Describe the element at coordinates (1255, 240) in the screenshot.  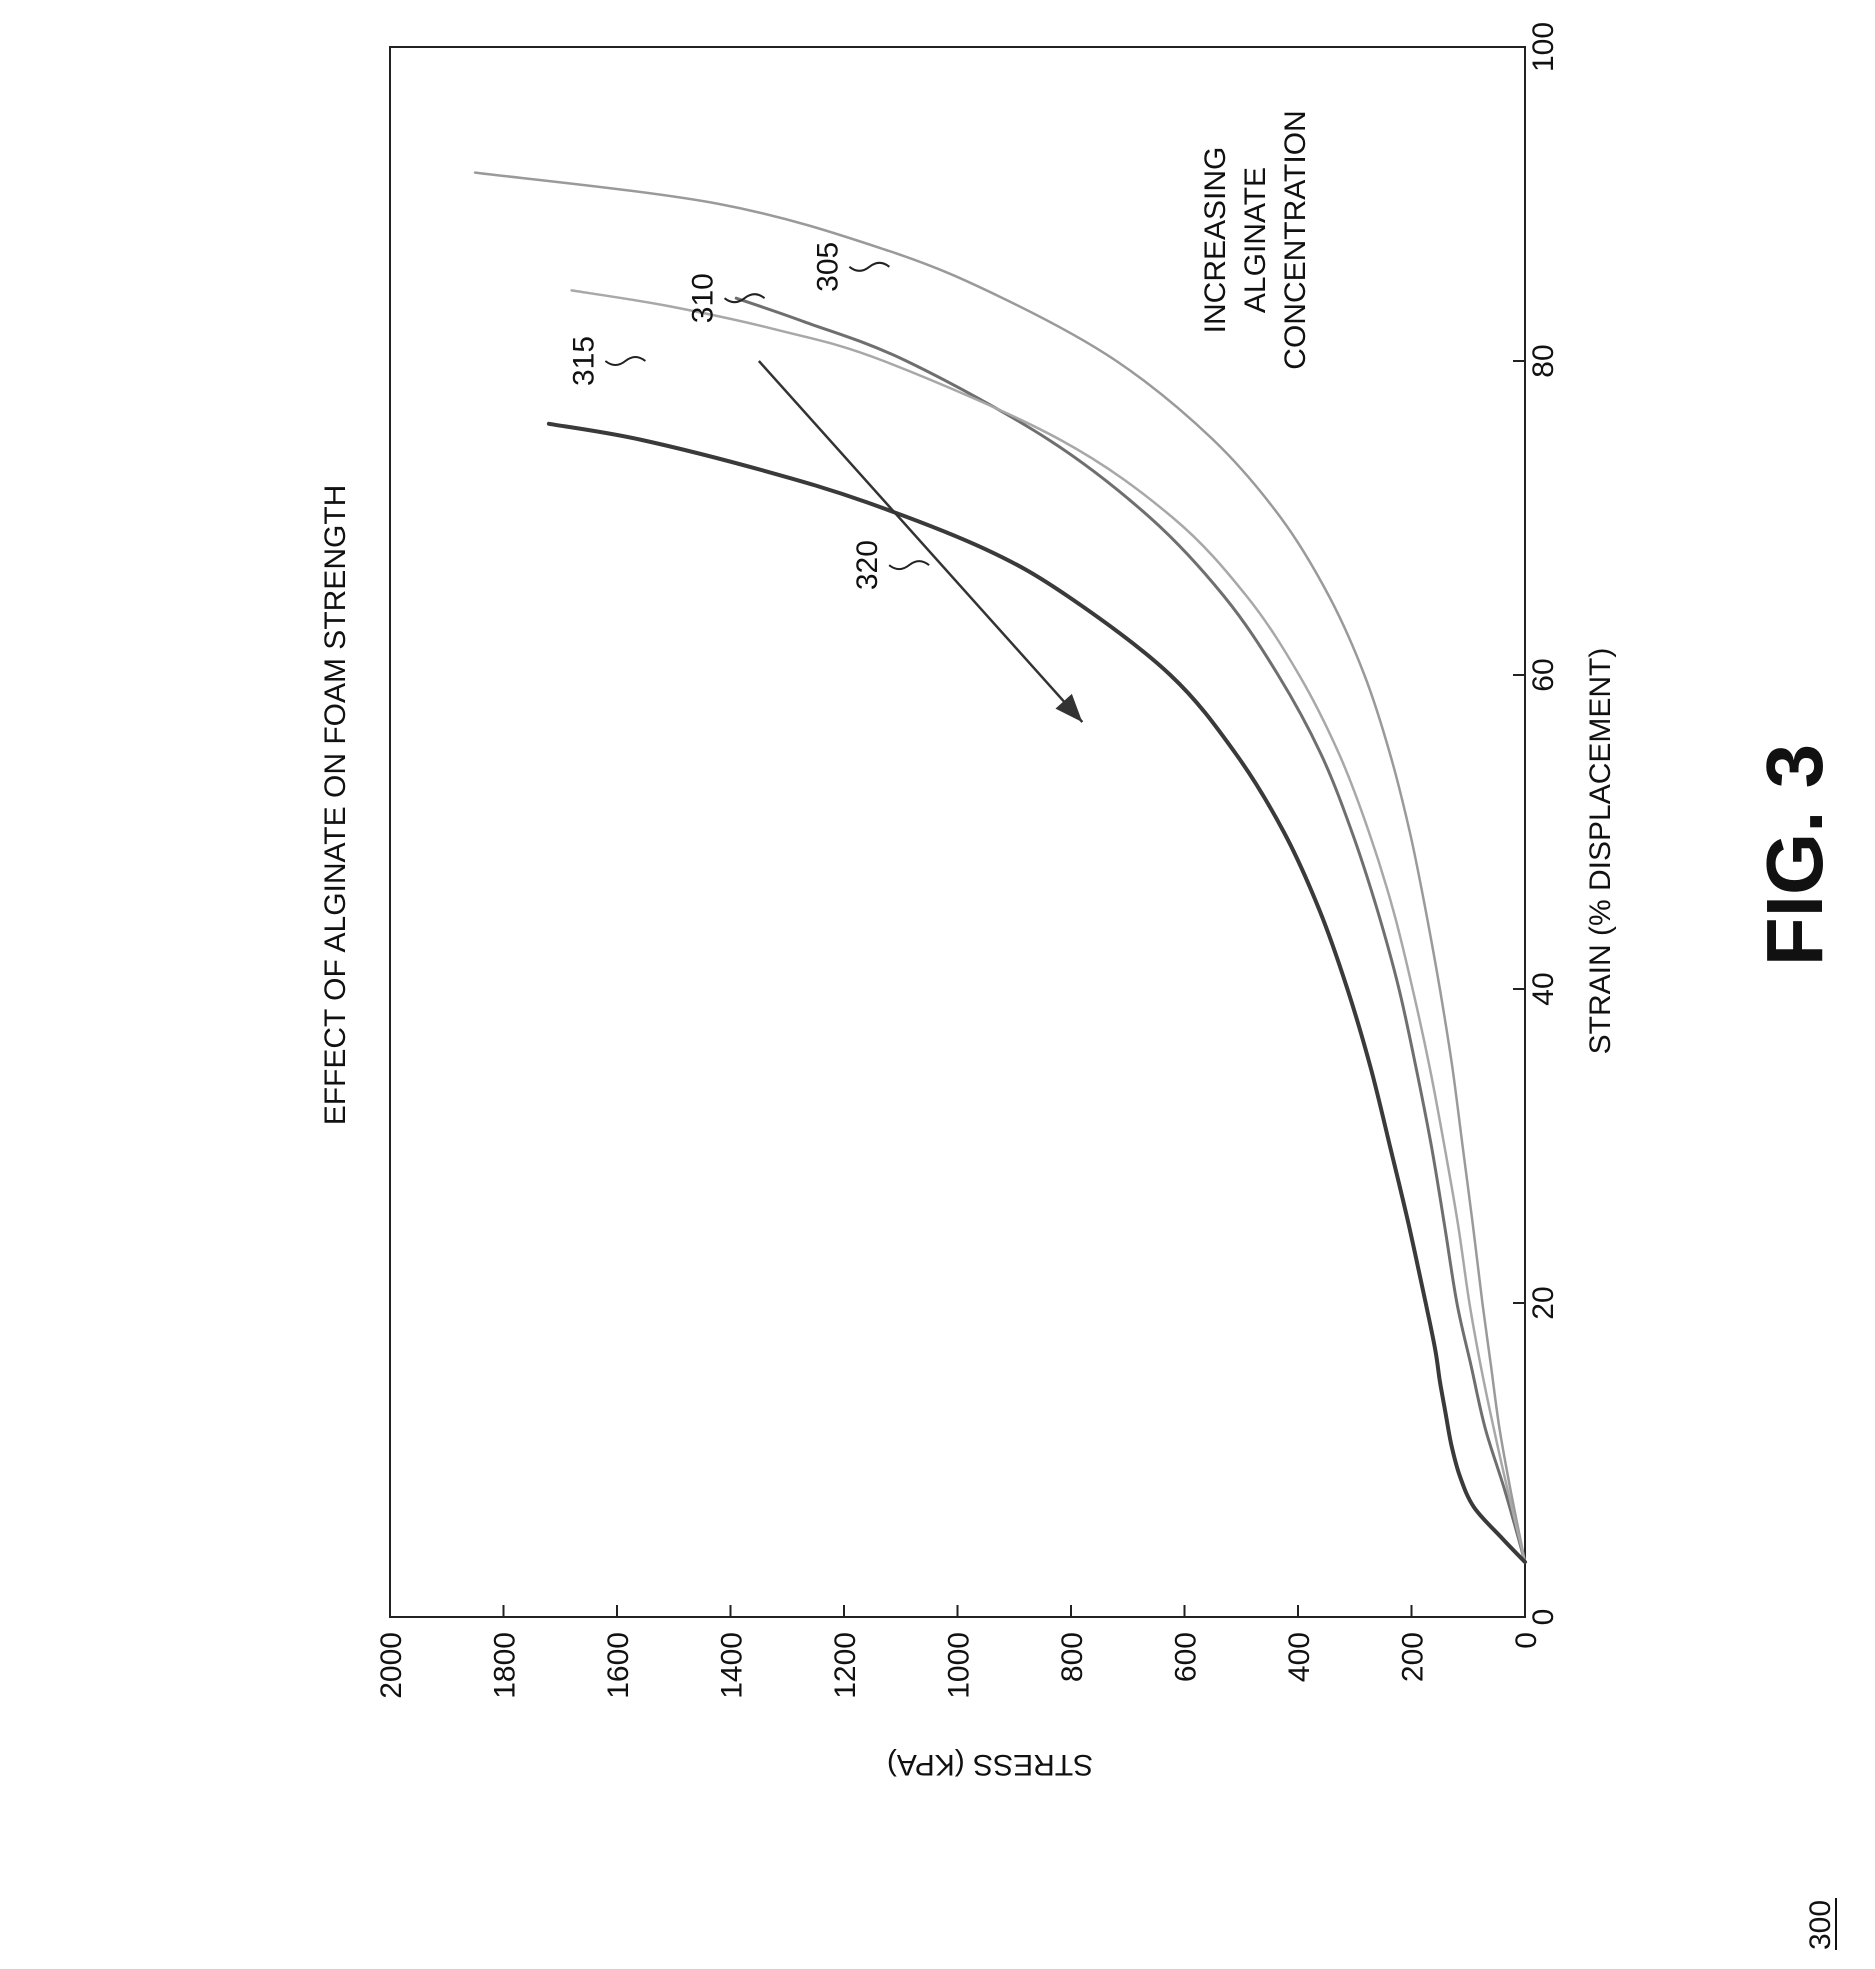
I see `annotation-line: ALGINATE` at that location.